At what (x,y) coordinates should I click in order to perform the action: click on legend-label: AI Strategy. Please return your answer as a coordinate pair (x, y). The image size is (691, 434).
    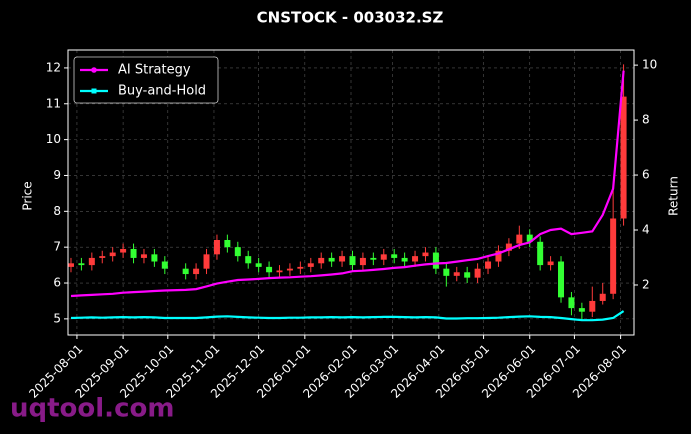
    Looking at the image, I should click on (154, 70).